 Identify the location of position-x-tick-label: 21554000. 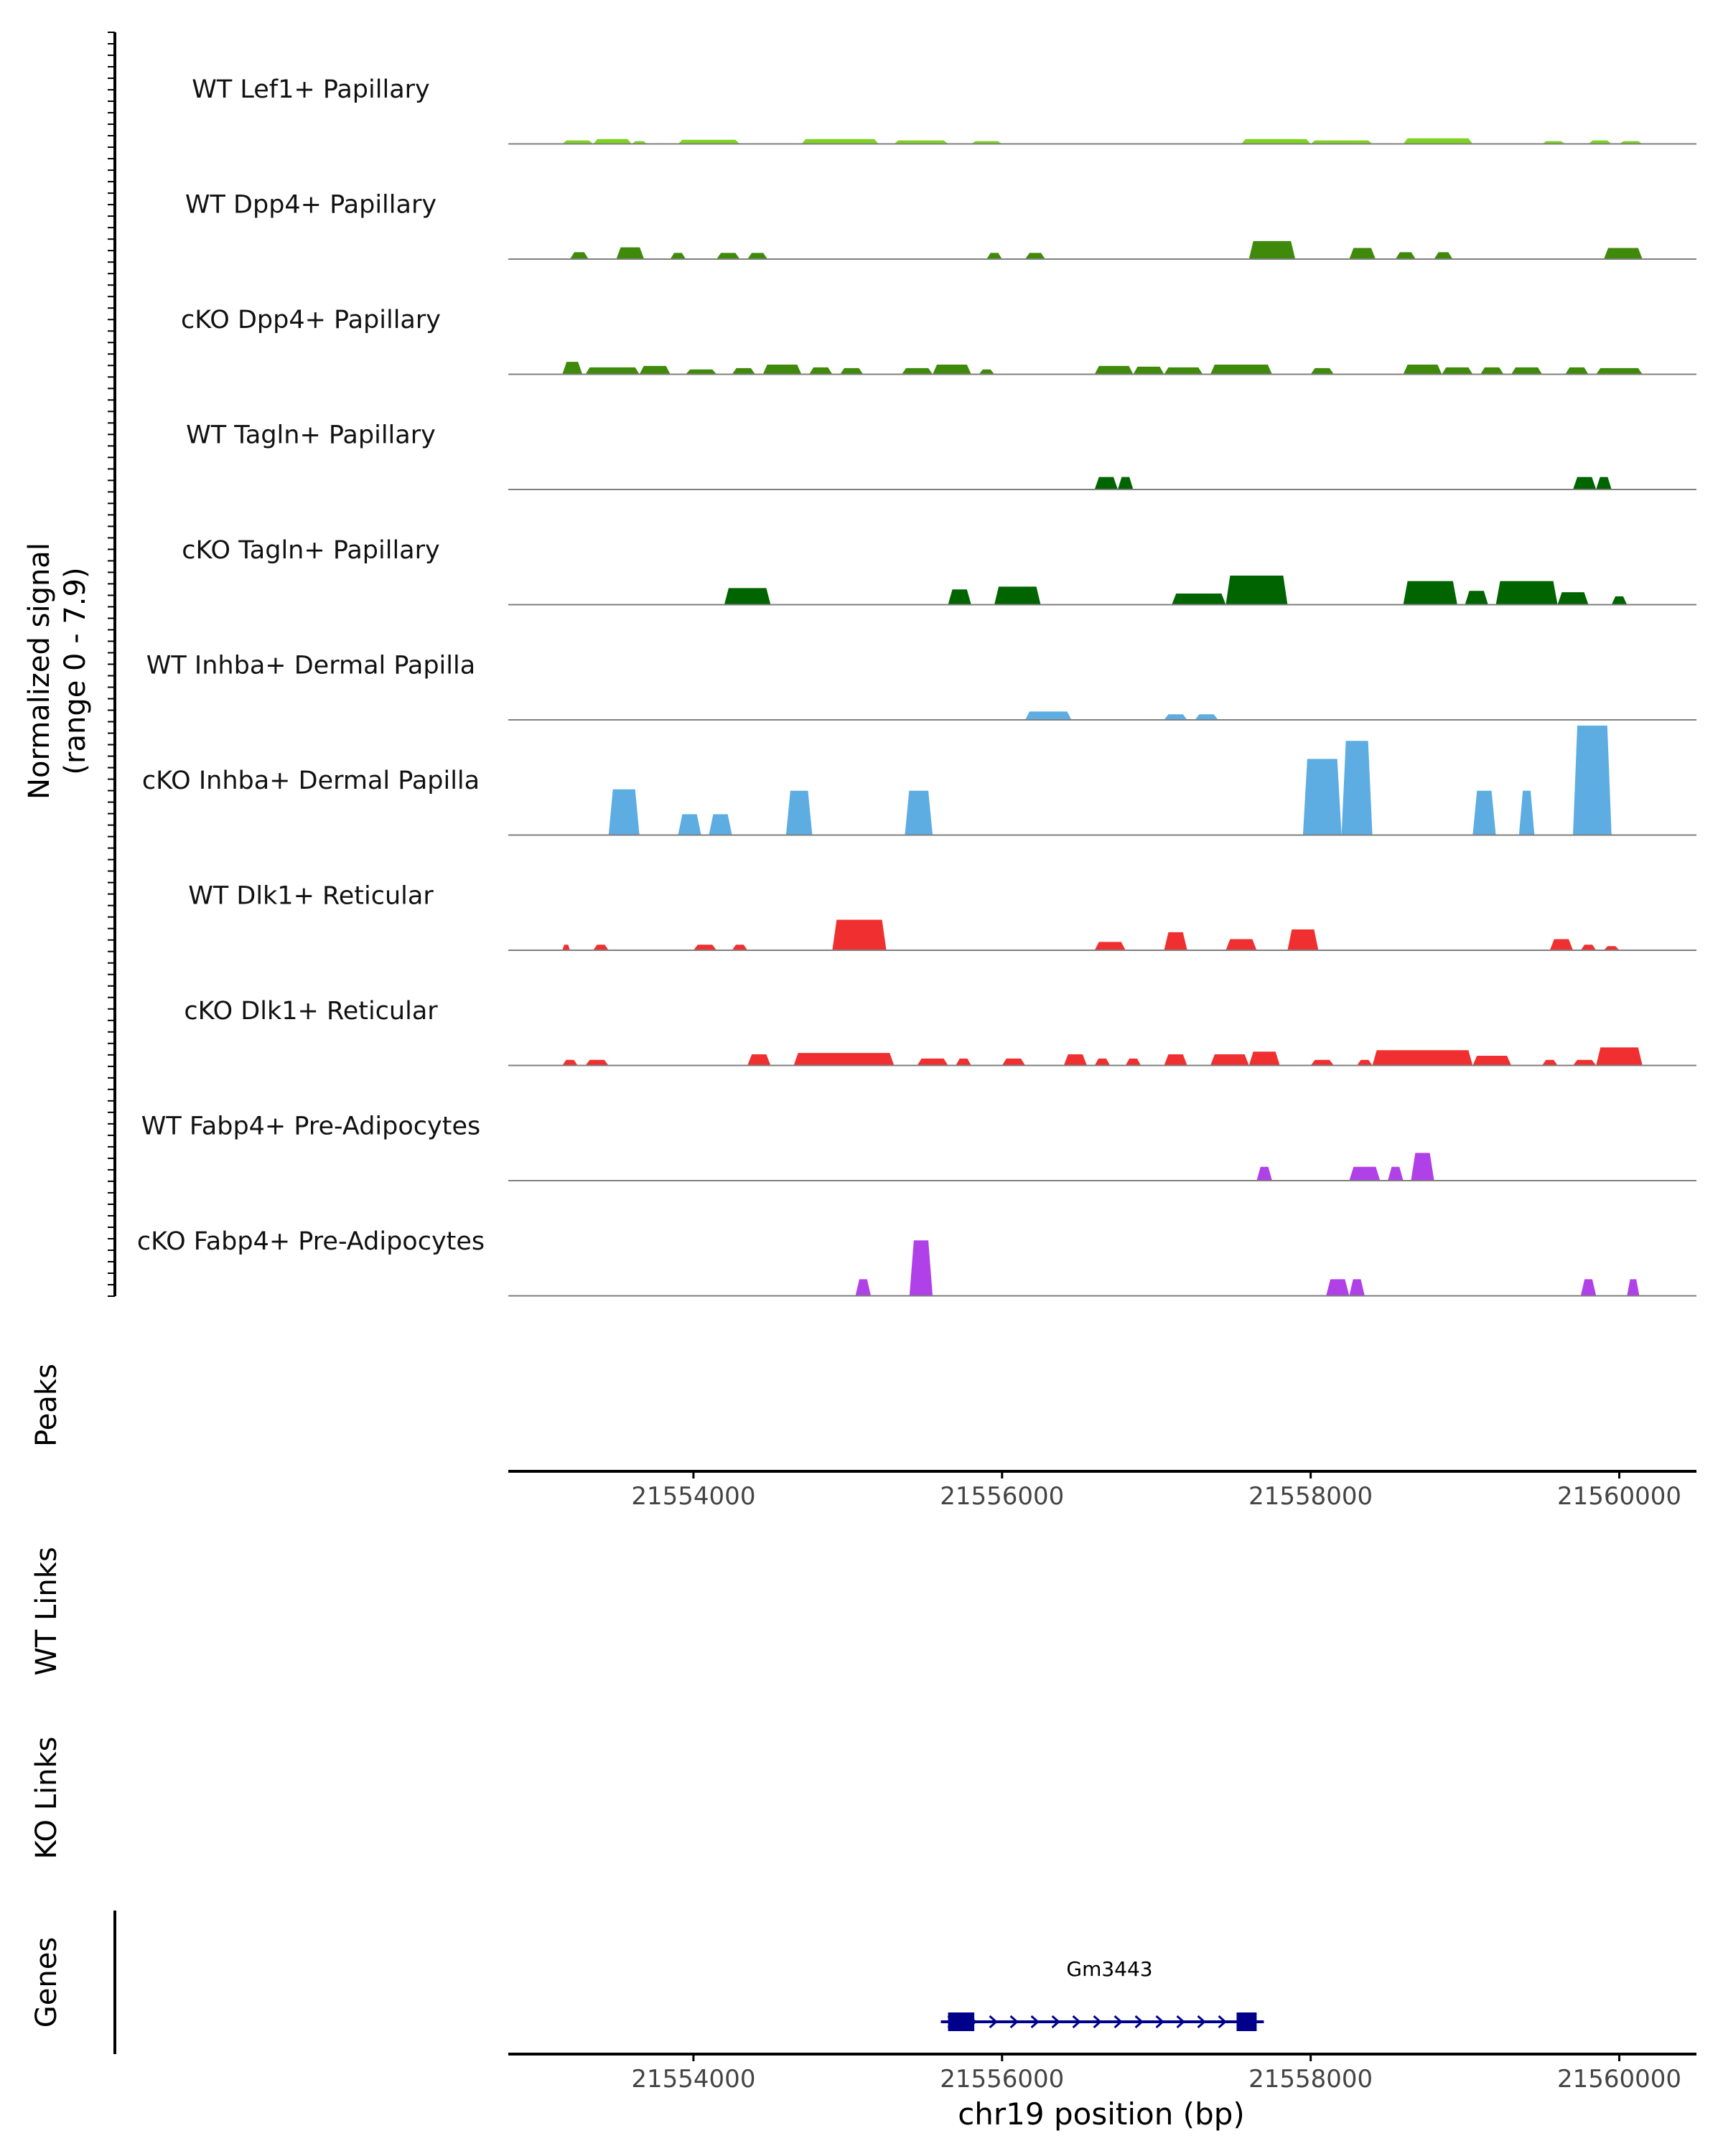
(693, 2079).